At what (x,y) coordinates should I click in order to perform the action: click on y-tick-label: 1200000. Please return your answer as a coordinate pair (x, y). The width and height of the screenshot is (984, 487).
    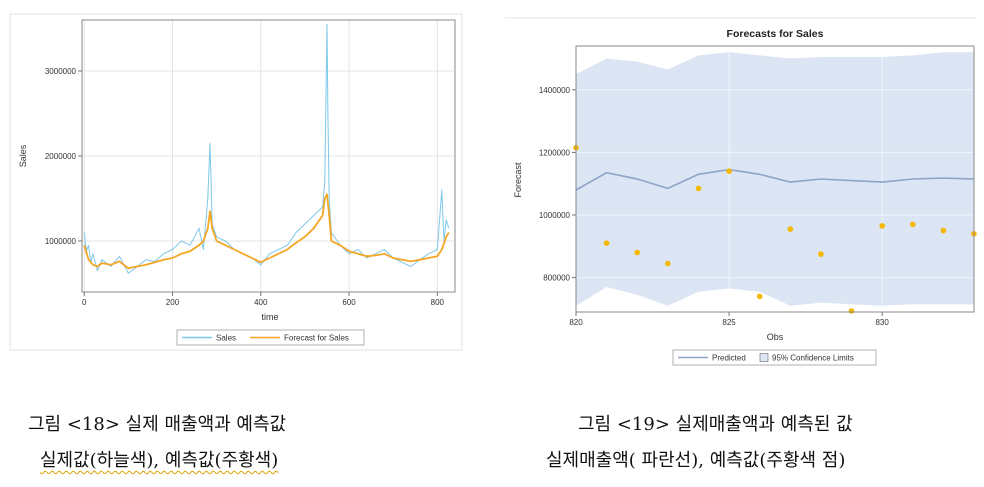
    Looking at the image, I should click on (555, 152).